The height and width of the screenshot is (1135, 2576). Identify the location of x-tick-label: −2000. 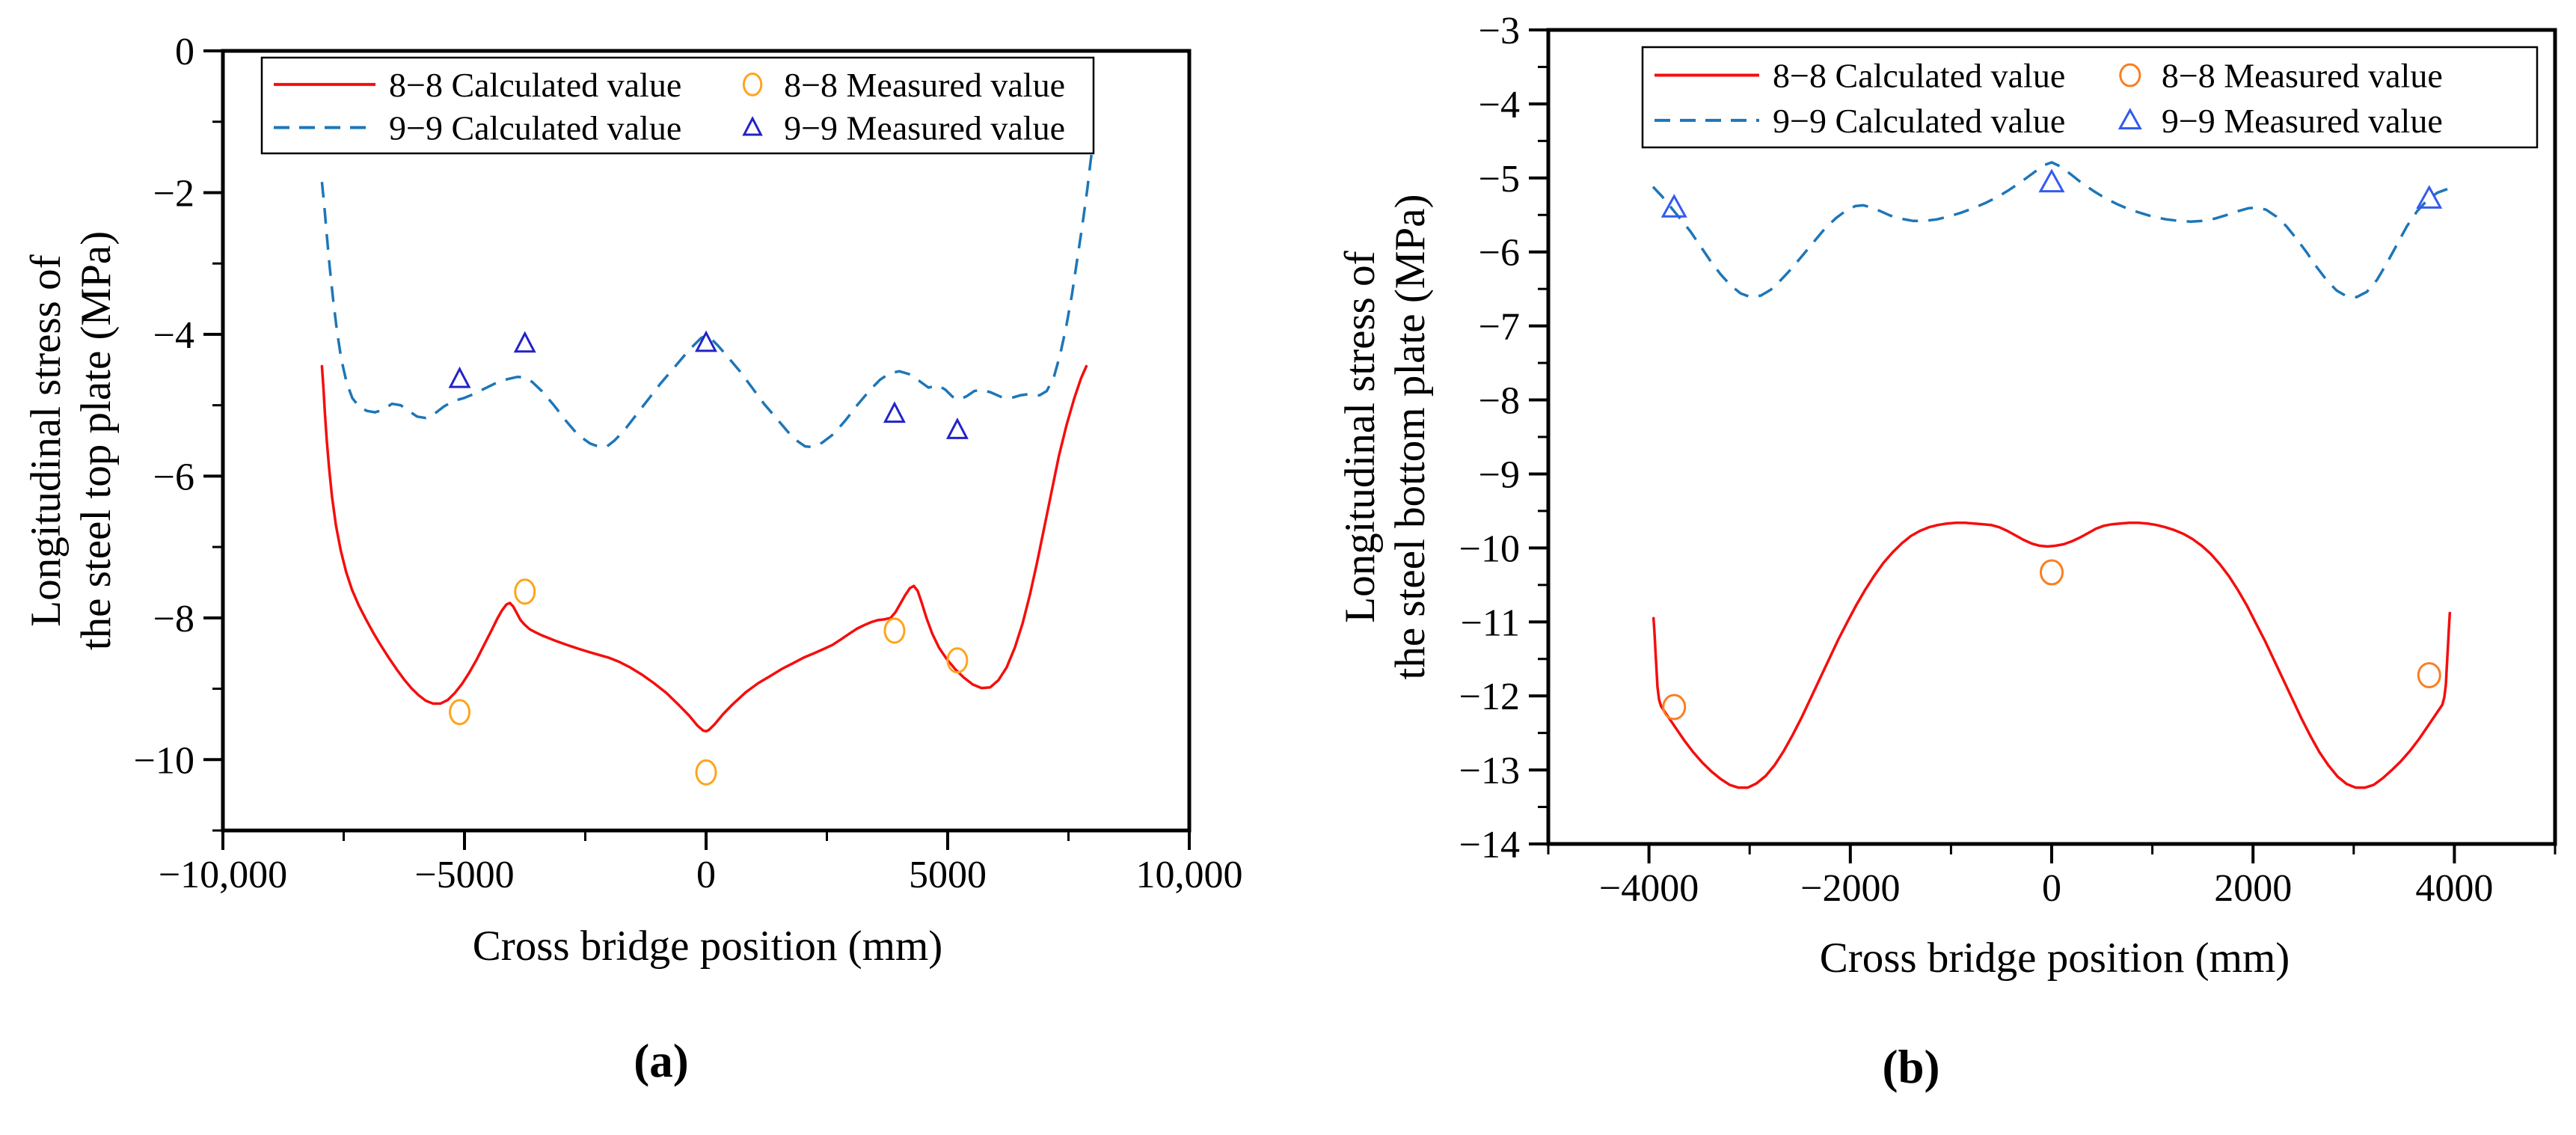
(1850, 888).